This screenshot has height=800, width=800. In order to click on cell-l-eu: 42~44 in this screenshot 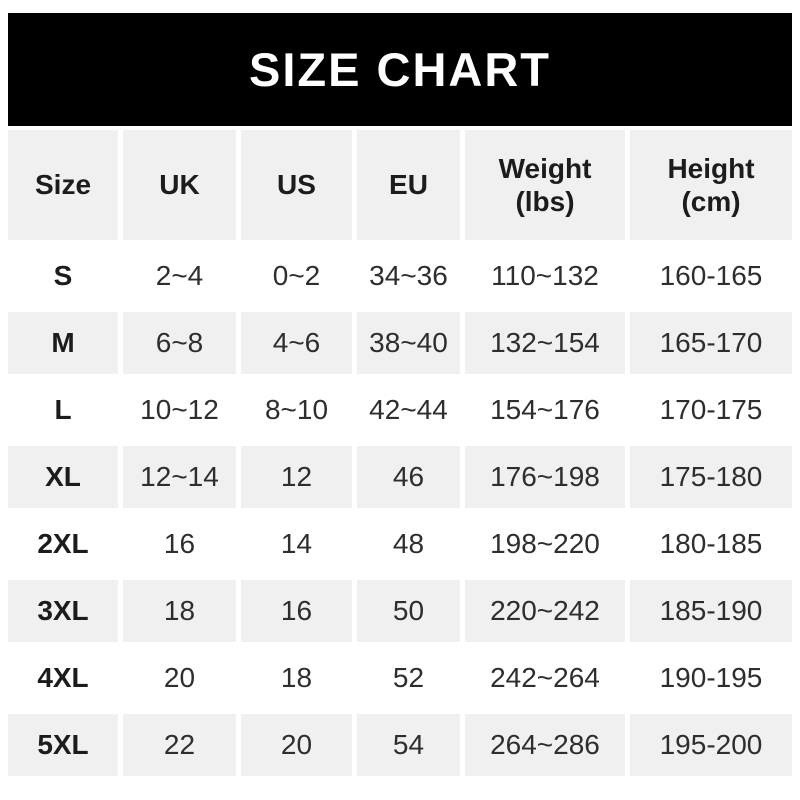, I will do `click(408, 410)`.